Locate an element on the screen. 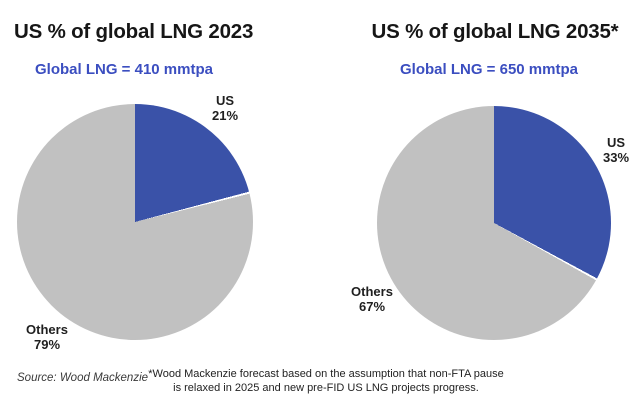  slice-label-us-2035: US 33% is located at coordinates (616, 150).